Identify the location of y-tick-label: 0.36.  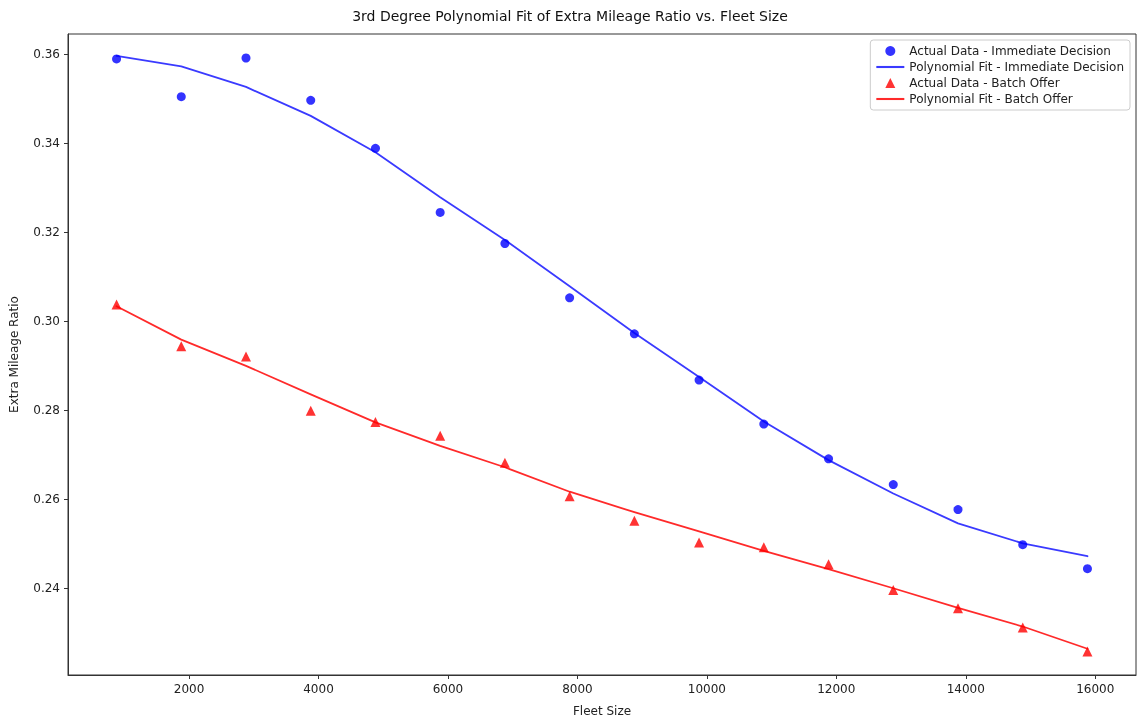
(46, 54).